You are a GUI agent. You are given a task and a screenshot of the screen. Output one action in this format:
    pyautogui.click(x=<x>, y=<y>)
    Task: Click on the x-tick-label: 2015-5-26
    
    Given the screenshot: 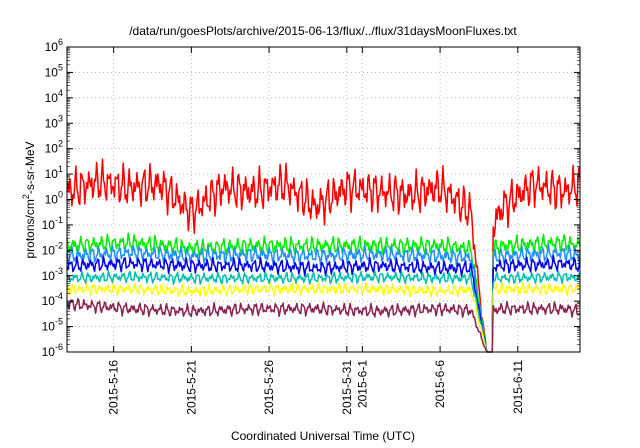 What is the action you would take?
    pyautogui.click(x=269, y=387)
    